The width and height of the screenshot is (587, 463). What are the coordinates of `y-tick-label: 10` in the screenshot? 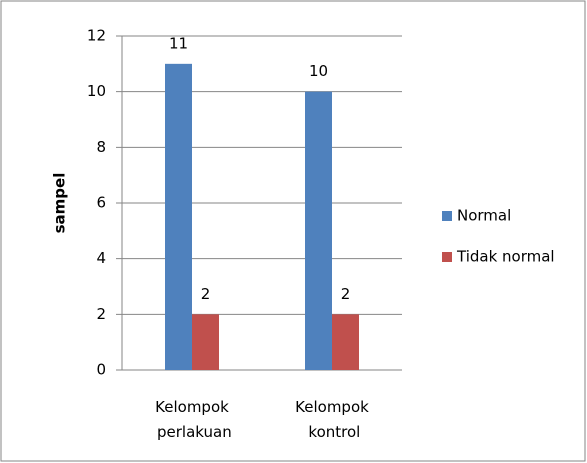 It's located at (96, 91).